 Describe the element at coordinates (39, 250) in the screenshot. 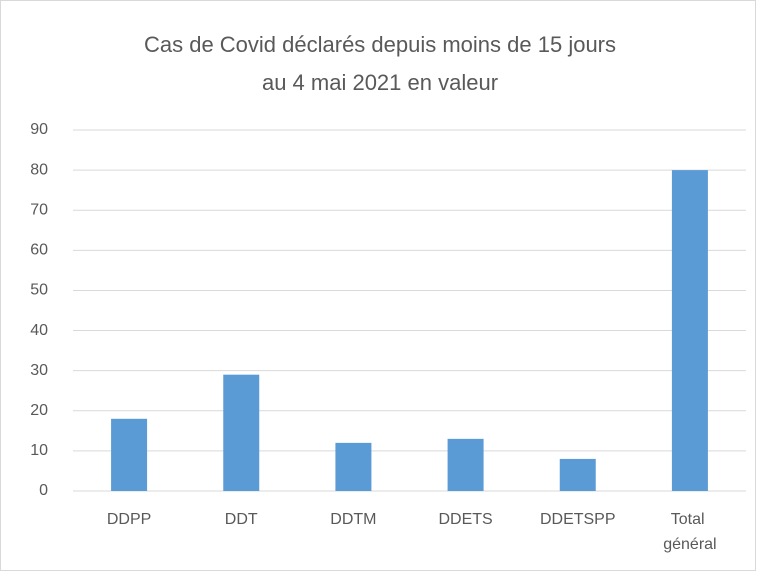

I see `y-tick-label: 60` at that location.